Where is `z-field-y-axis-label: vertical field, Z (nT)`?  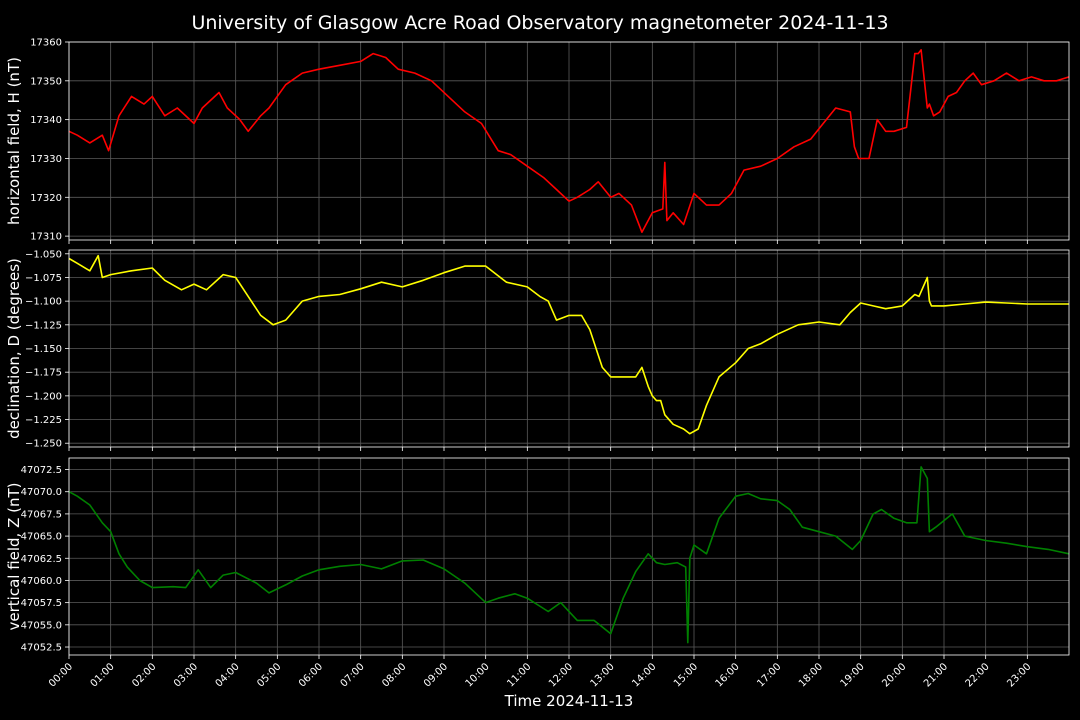 z-field-y-axis-label: vertical field, Z (nT) is located at coordinates (14, 556).